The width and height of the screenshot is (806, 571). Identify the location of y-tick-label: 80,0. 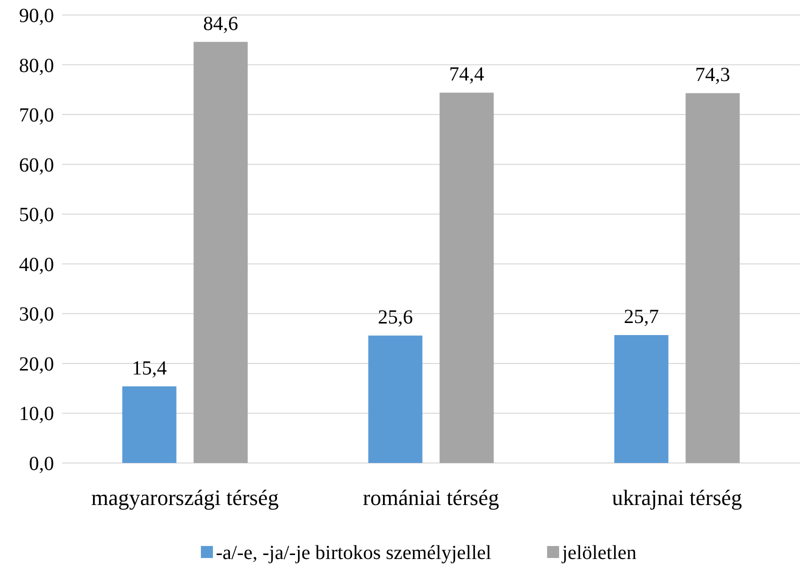
(36, 65).